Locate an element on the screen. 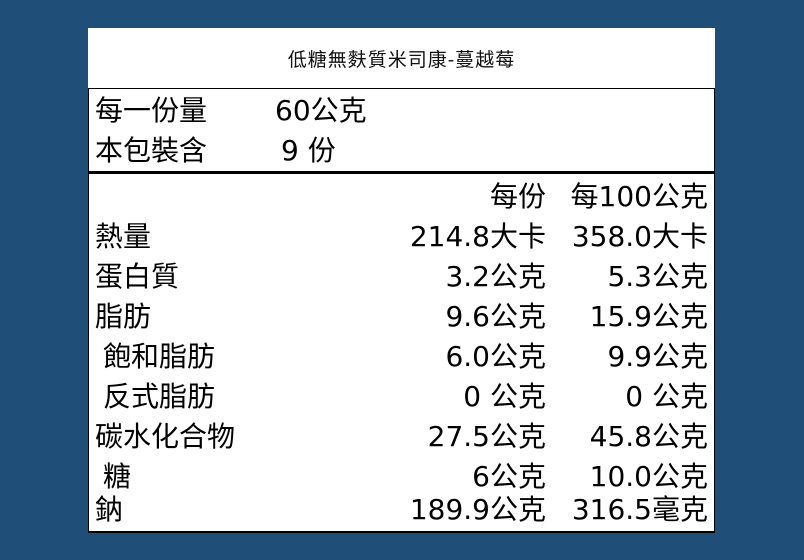  per-100g-header: 每100公克 is located at coordinates (639, 196).